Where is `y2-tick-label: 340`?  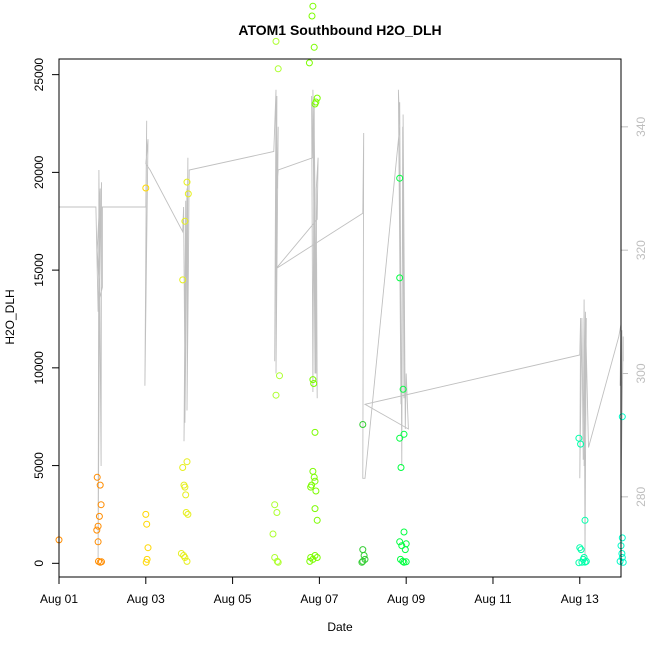 y2-tick-label: 340 is located at coordinates (641, 127).